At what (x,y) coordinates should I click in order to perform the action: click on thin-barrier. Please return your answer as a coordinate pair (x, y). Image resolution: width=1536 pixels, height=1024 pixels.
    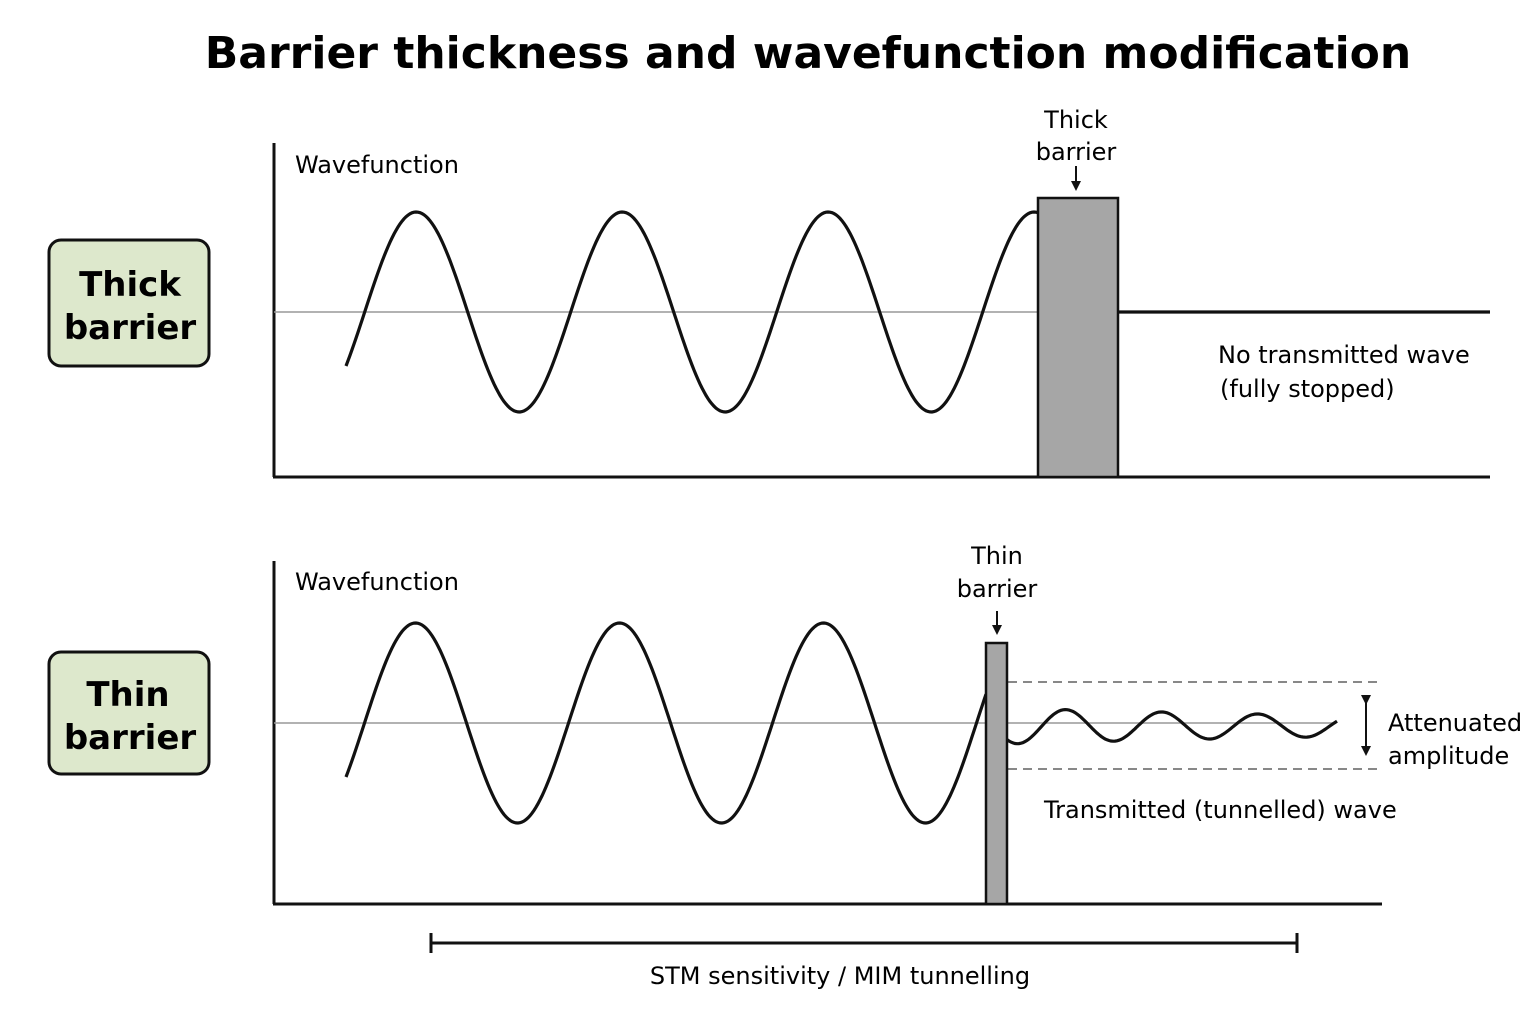
    Looking at the image, I should click on (996, 773).